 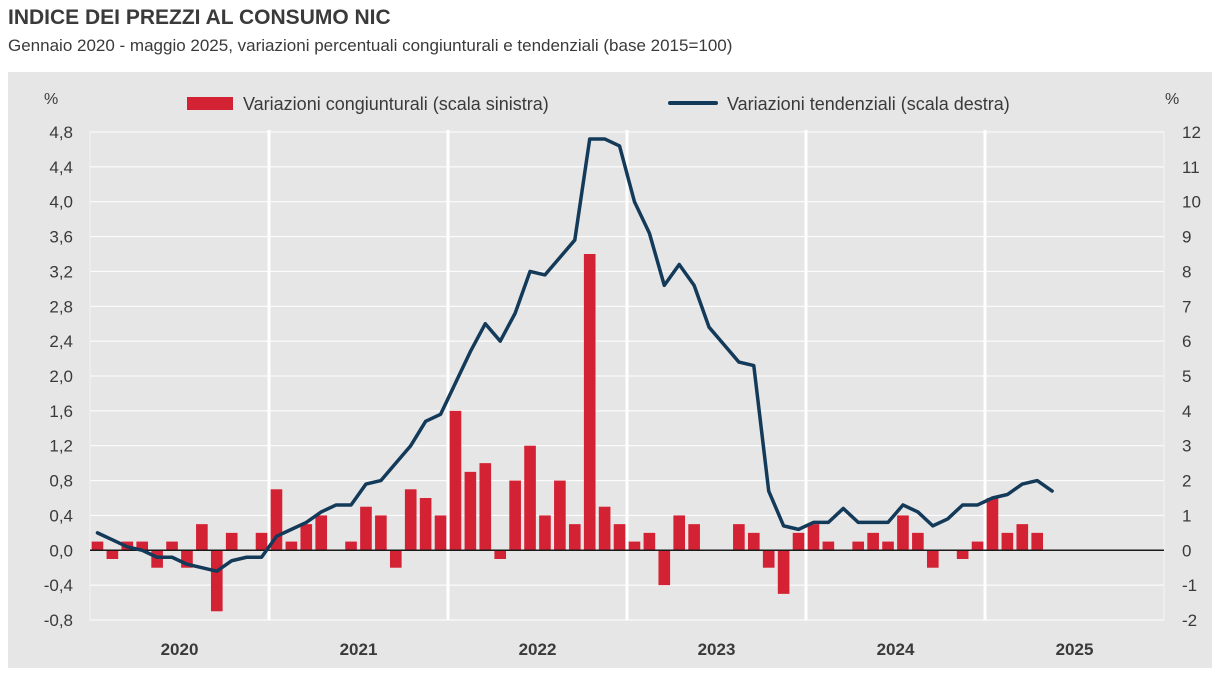 I want to click on left-tick-label: 2,0, so click(x=61, y=376).